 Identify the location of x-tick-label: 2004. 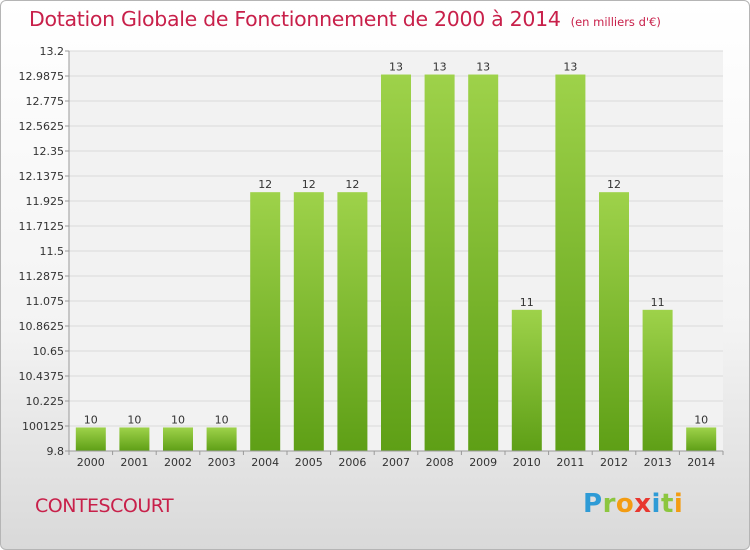
(265, 462).